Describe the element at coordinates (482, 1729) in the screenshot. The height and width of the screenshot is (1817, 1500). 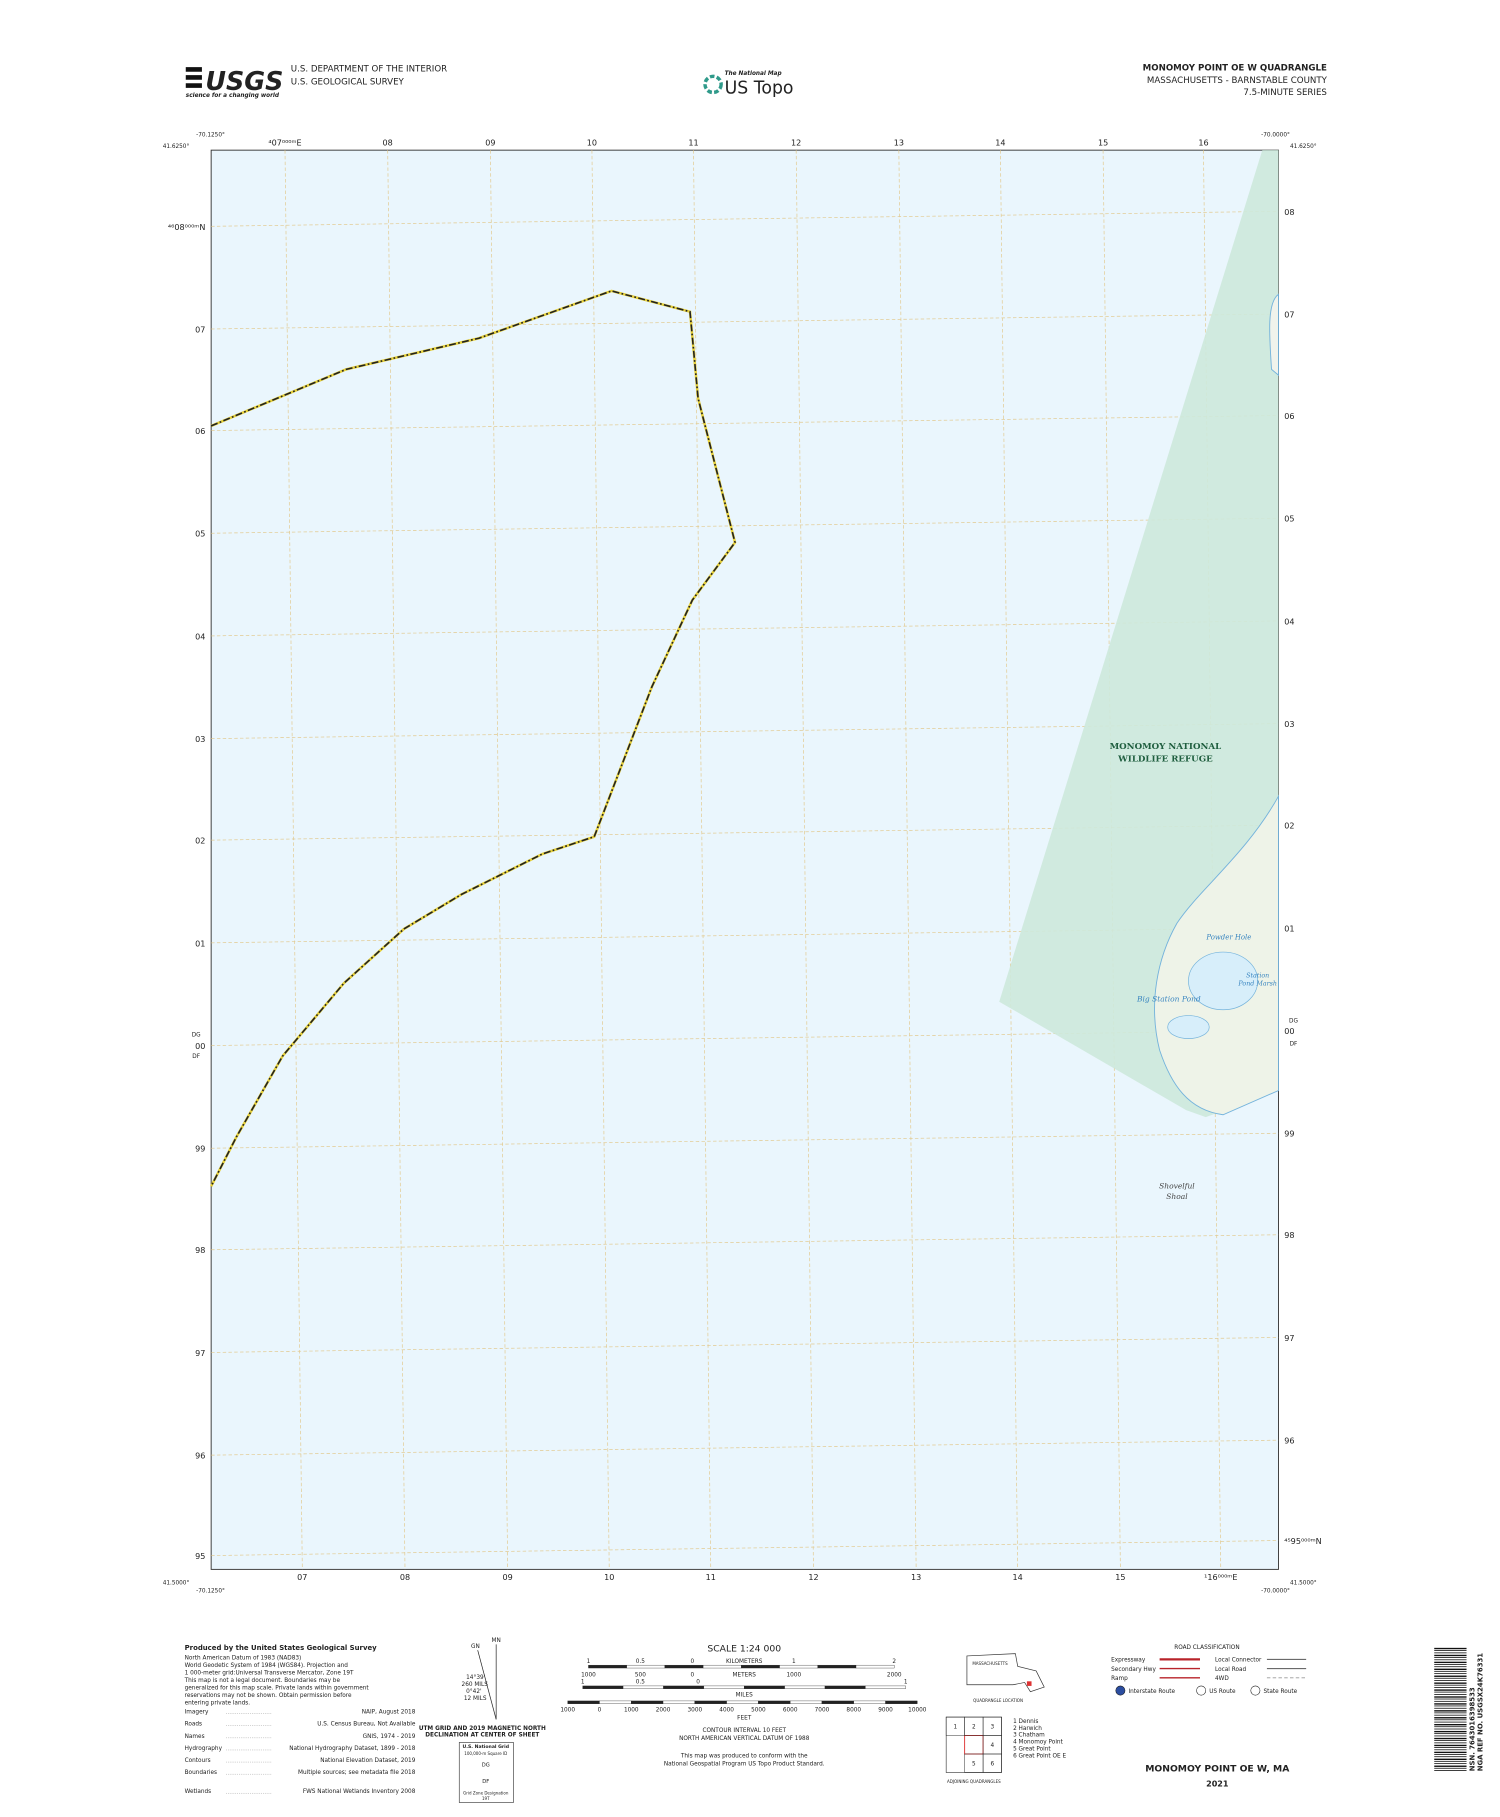
I see `decl-caption: UTM GRID AND 2019 MAGNETIC NORTH` at that location.